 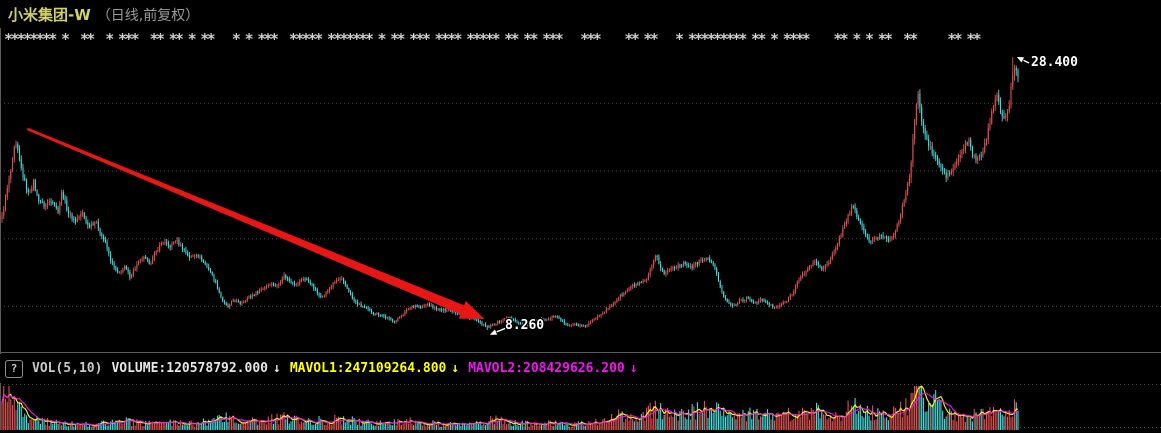 What do you see at coordinates (14, 368) in the screenshot?
I see `help-icon: ?` at bounding box center [14, 368].